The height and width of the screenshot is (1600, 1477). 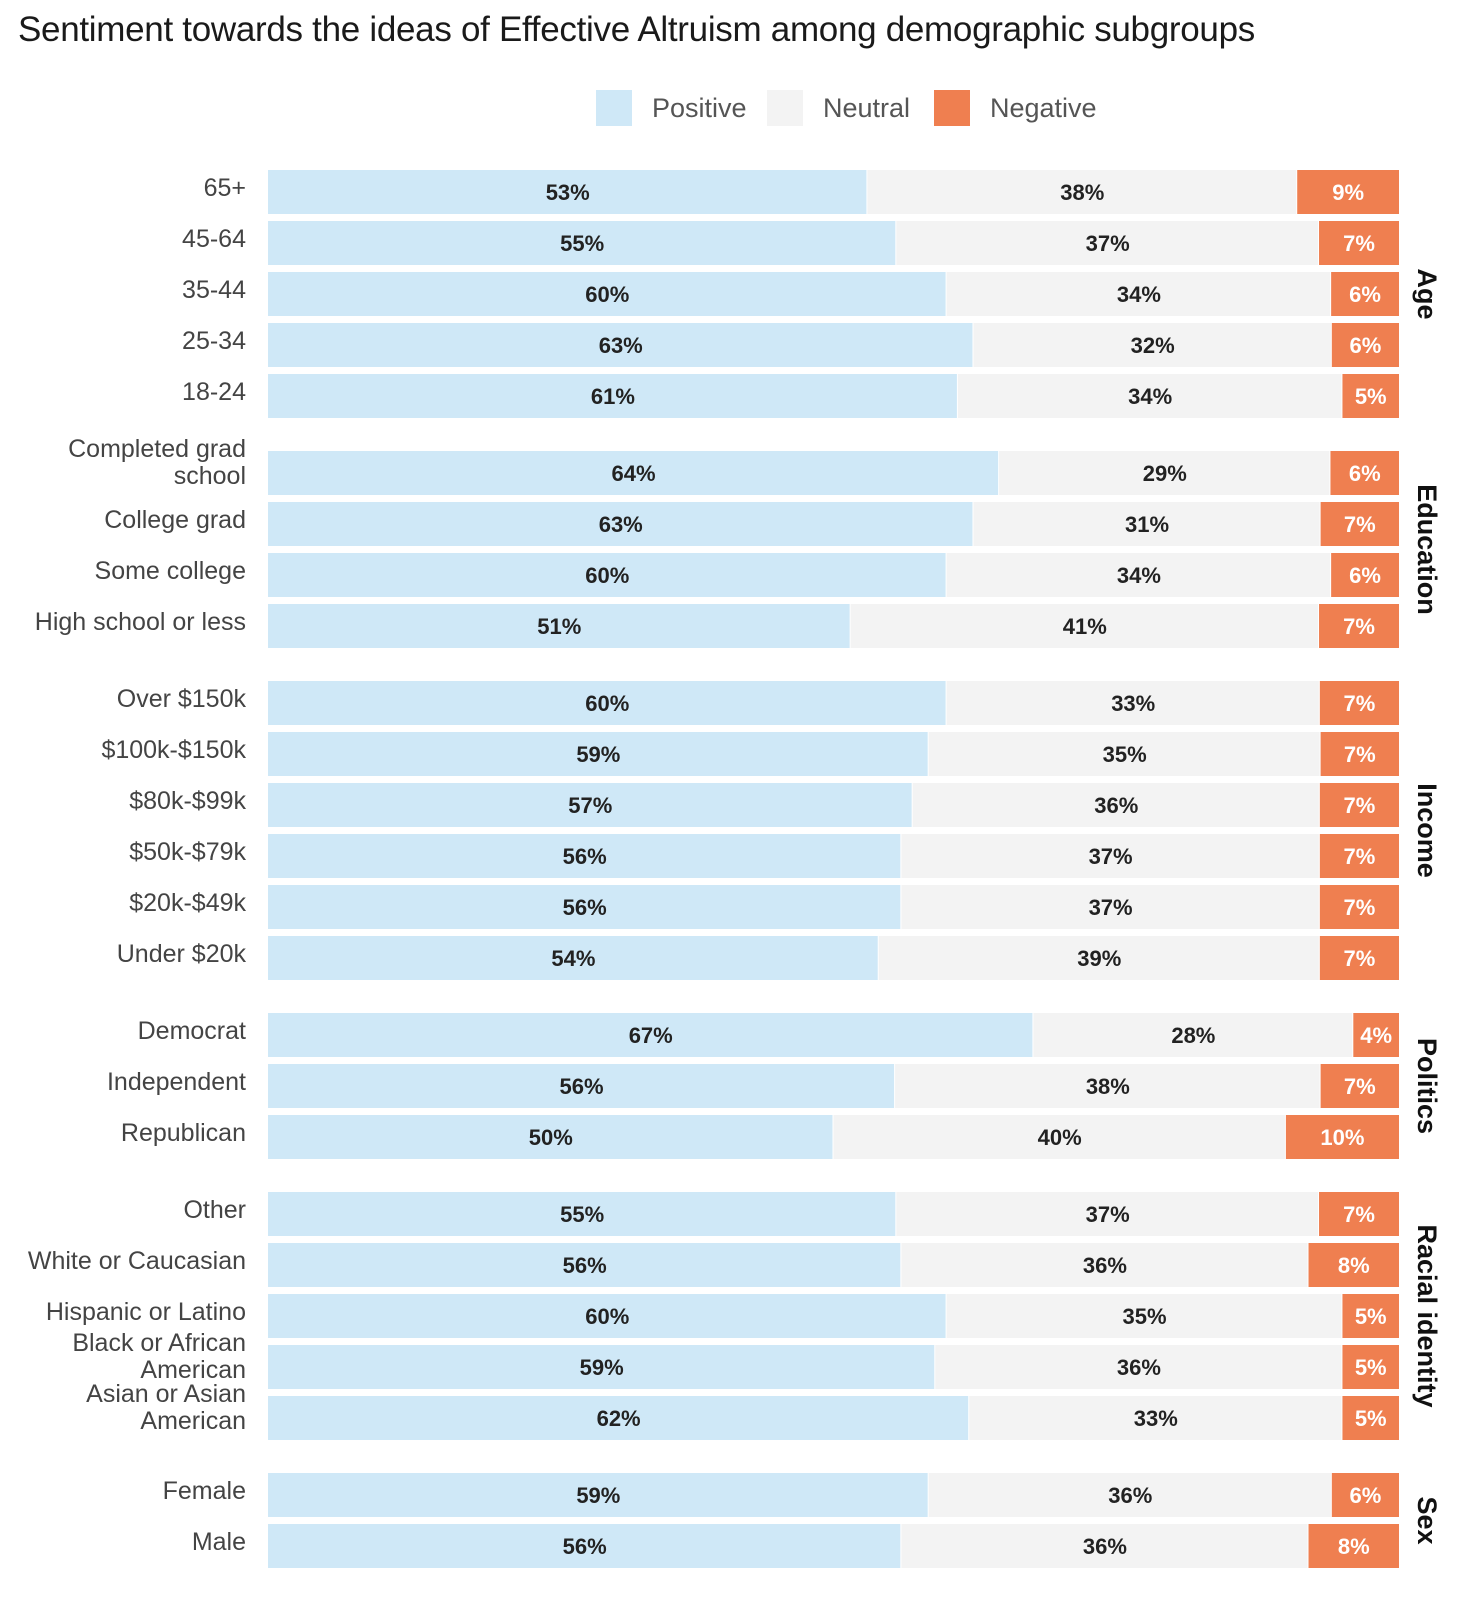 I want to click on value-label-neutral: 28%, so click(x=1193, y=1035).